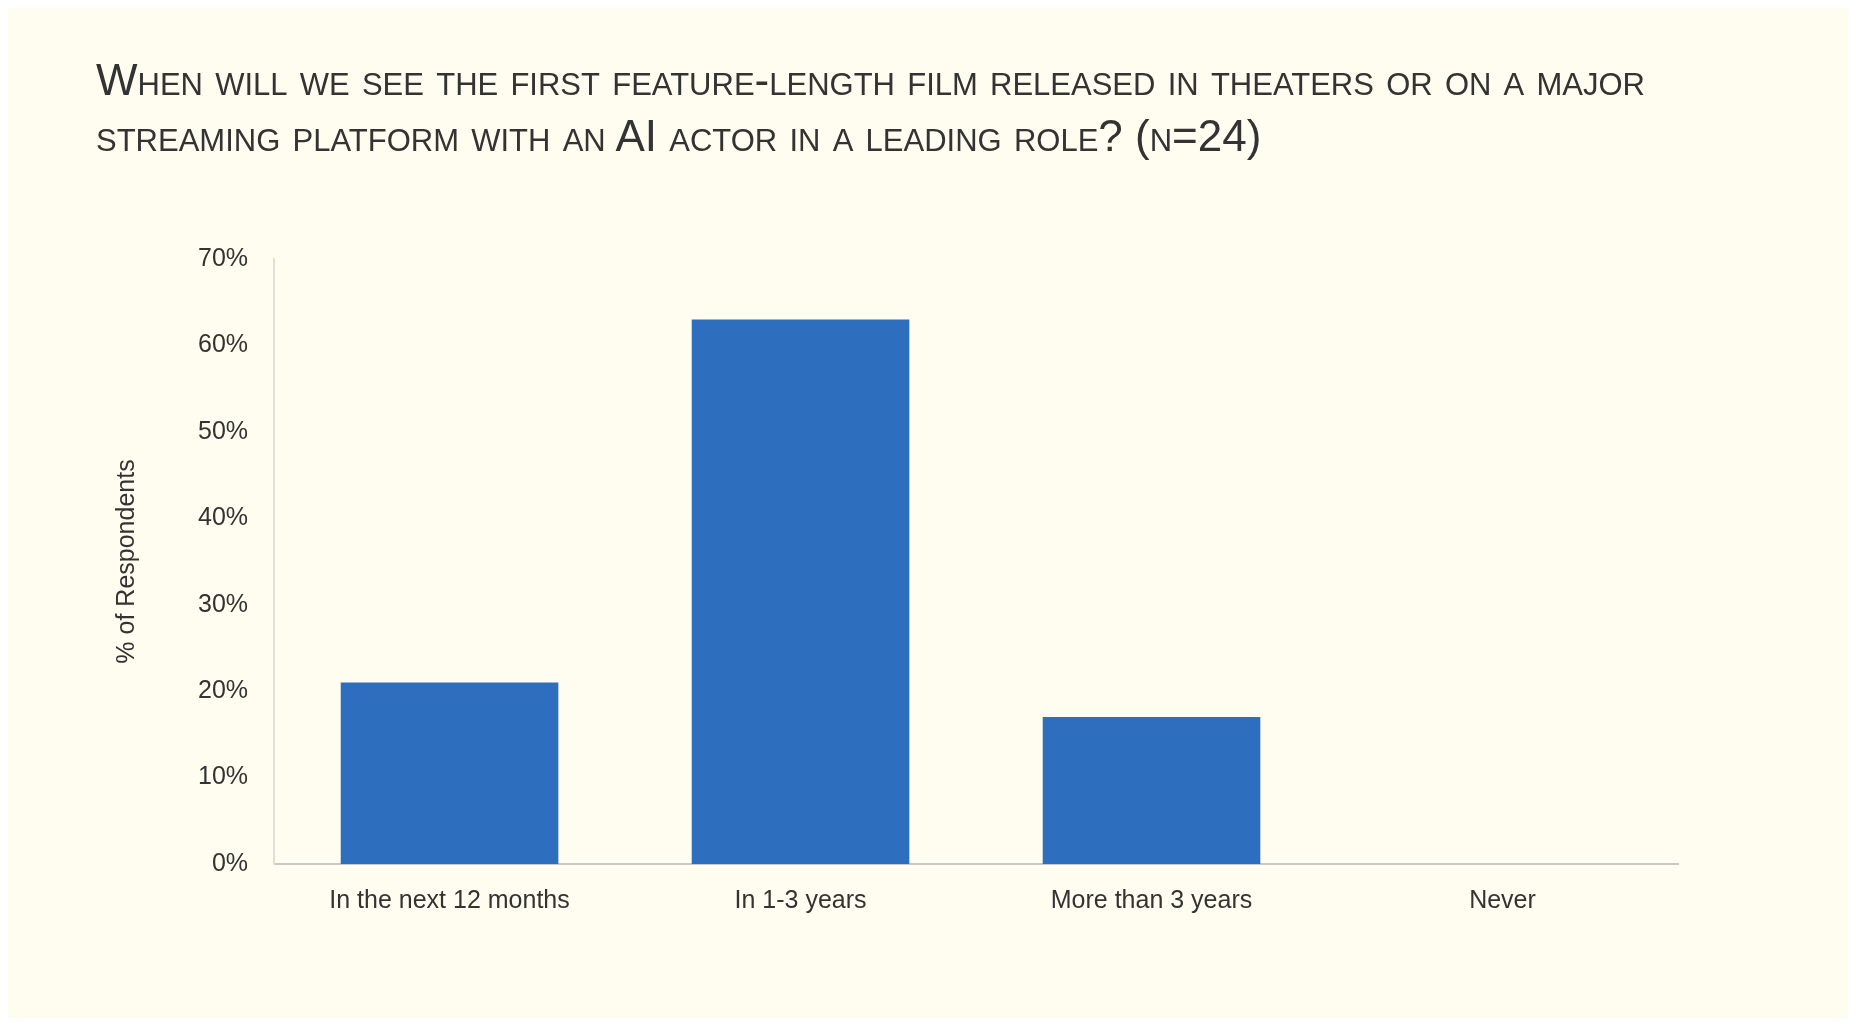 The image size is (1856, 1026). Describe the element at coordinates (800, 898) in the screenshot. I see `x-tick-label: In 1-3 years` at that location.